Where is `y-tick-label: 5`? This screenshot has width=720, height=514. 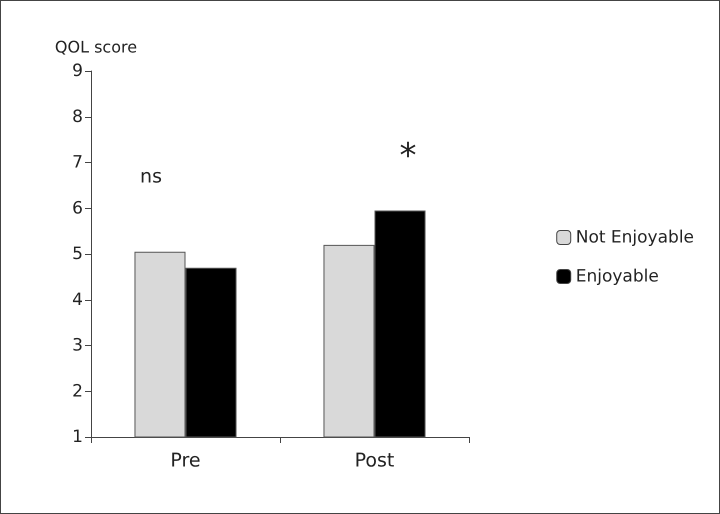
y-tick-label: 5 is located at coordinates (77, 254).